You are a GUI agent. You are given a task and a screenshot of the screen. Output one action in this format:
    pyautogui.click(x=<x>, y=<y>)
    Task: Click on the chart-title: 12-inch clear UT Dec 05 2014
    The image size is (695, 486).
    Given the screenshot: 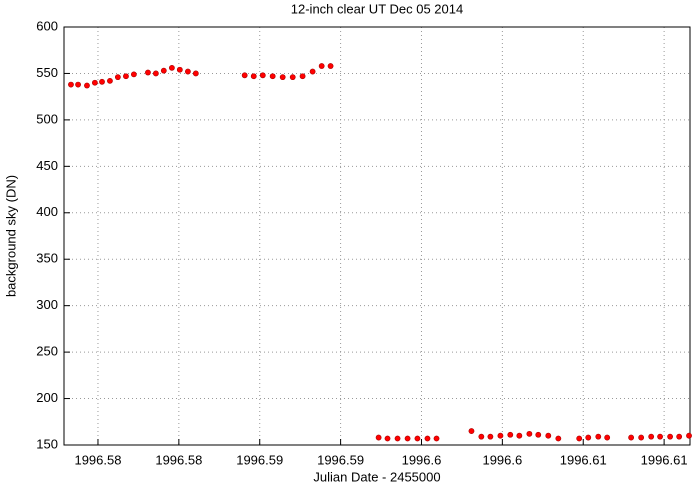 What is the action you would take?
    pyautogui.click(x=377, y=8)
    